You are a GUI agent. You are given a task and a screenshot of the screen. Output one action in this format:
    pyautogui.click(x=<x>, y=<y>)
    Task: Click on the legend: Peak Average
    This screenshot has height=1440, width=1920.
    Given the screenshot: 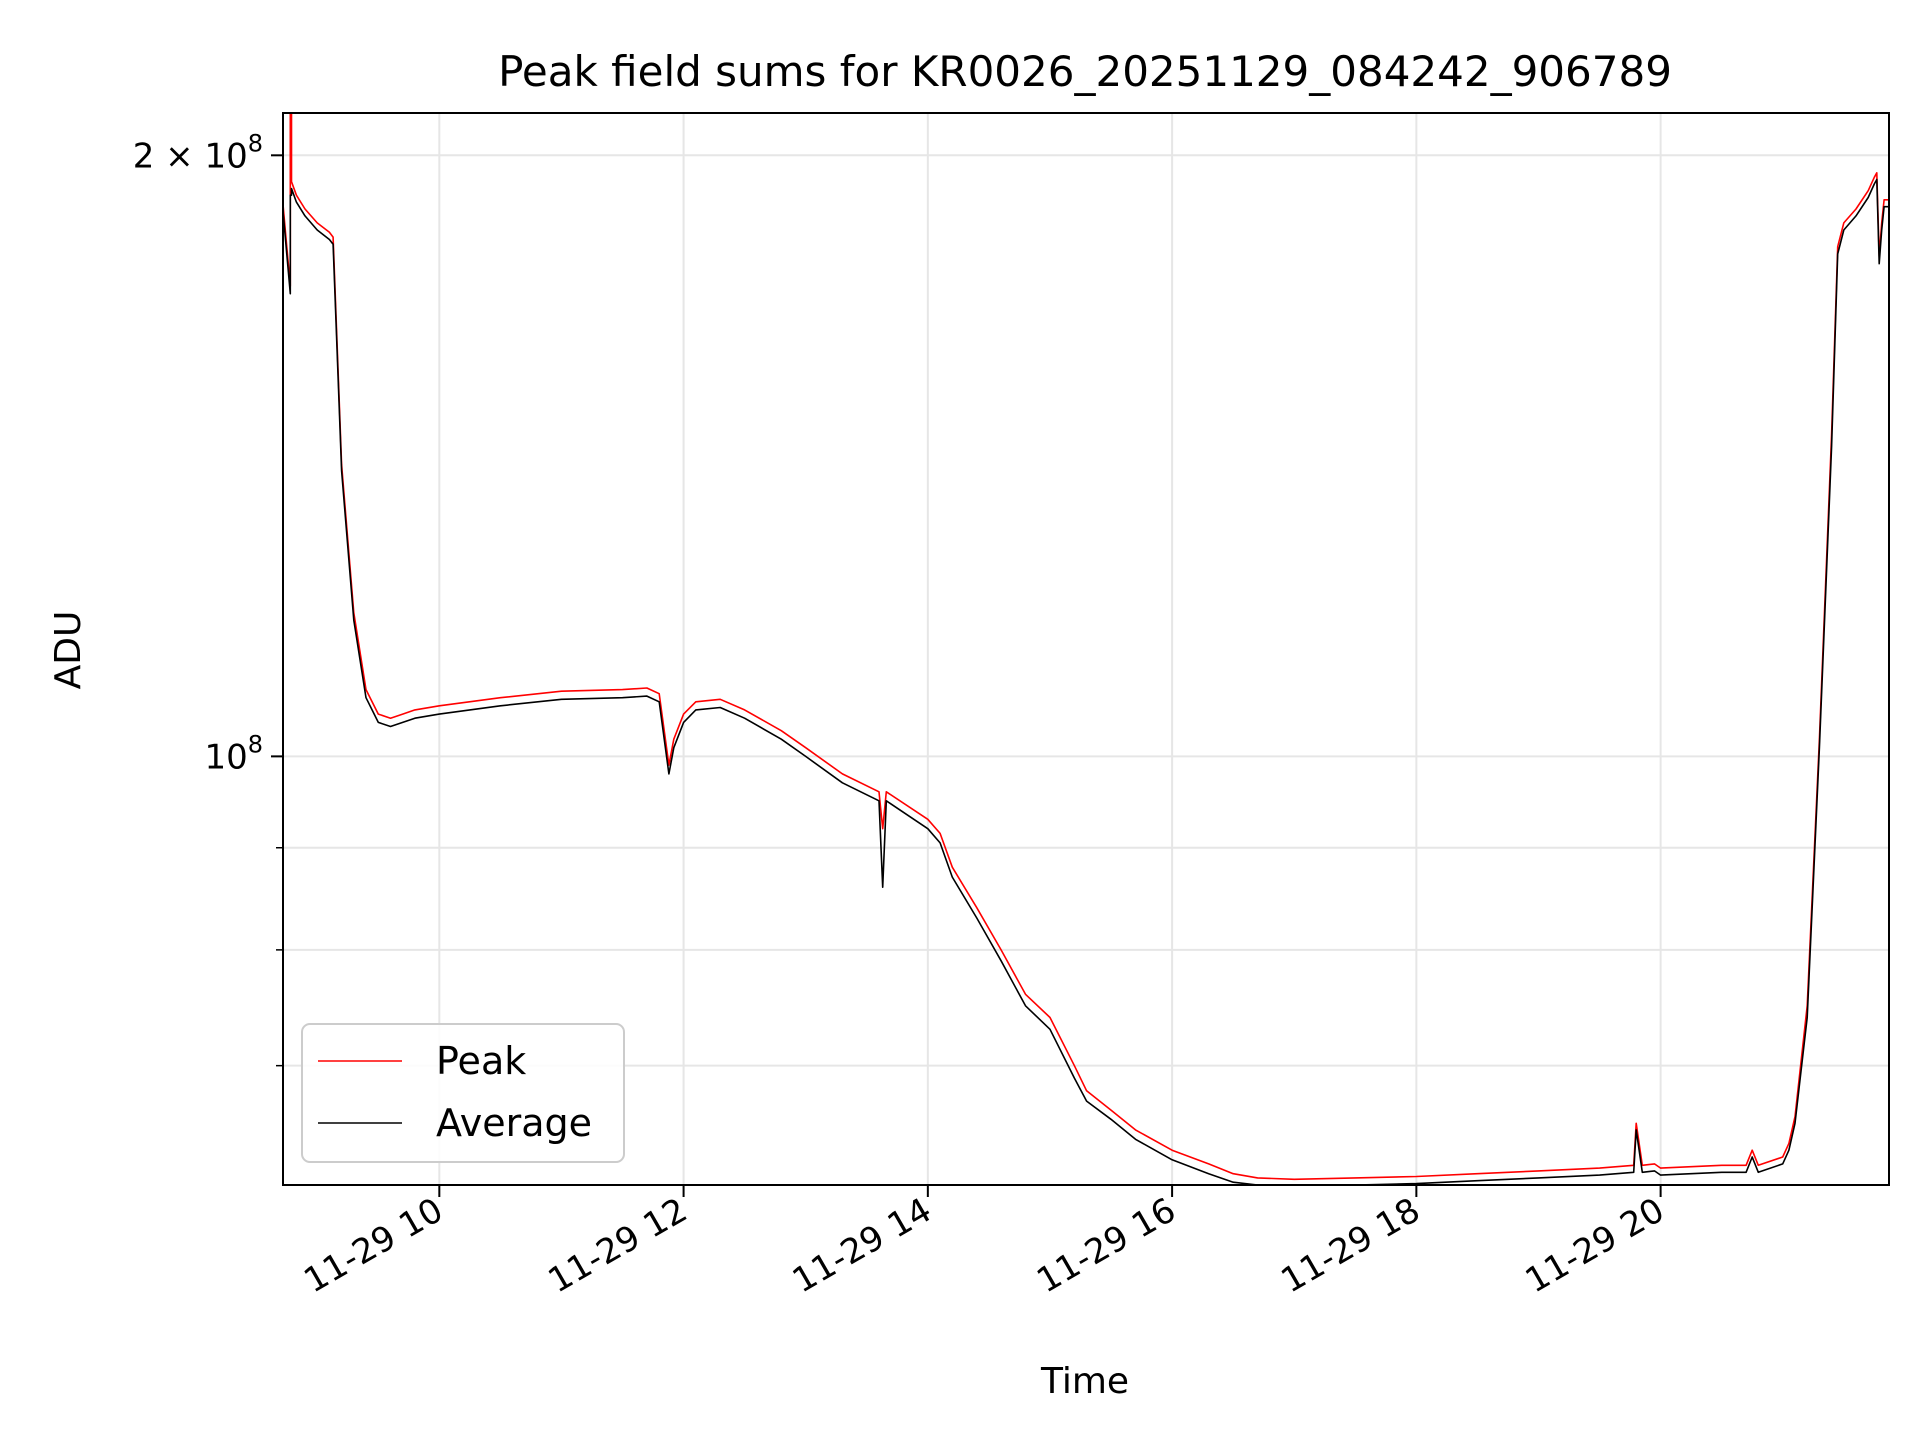 What is the action you would take?
    pyautogui.click(x=463, y=1093)
    